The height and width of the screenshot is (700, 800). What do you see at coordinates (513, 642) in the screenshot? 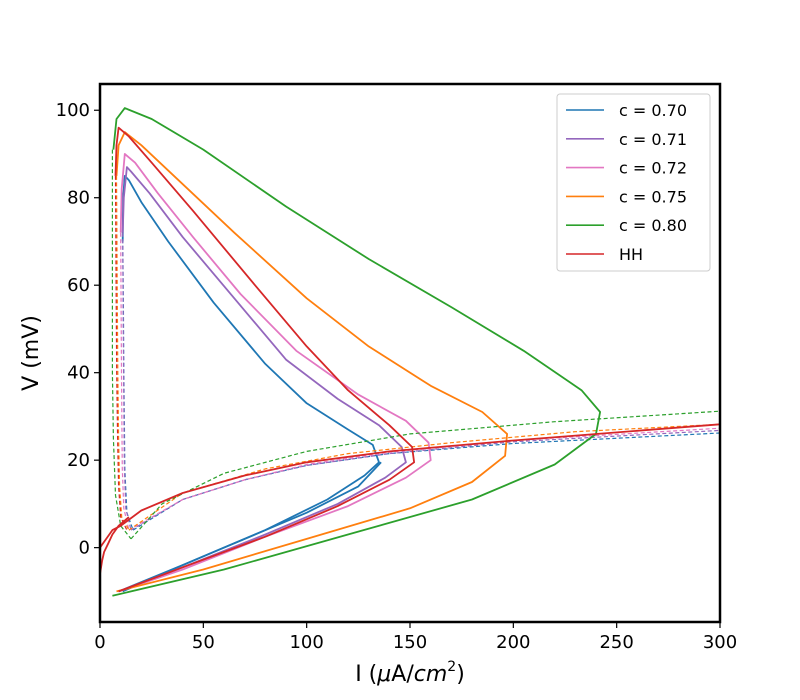
I see `x-tick-label: 200` at bounding box center [513, 642].